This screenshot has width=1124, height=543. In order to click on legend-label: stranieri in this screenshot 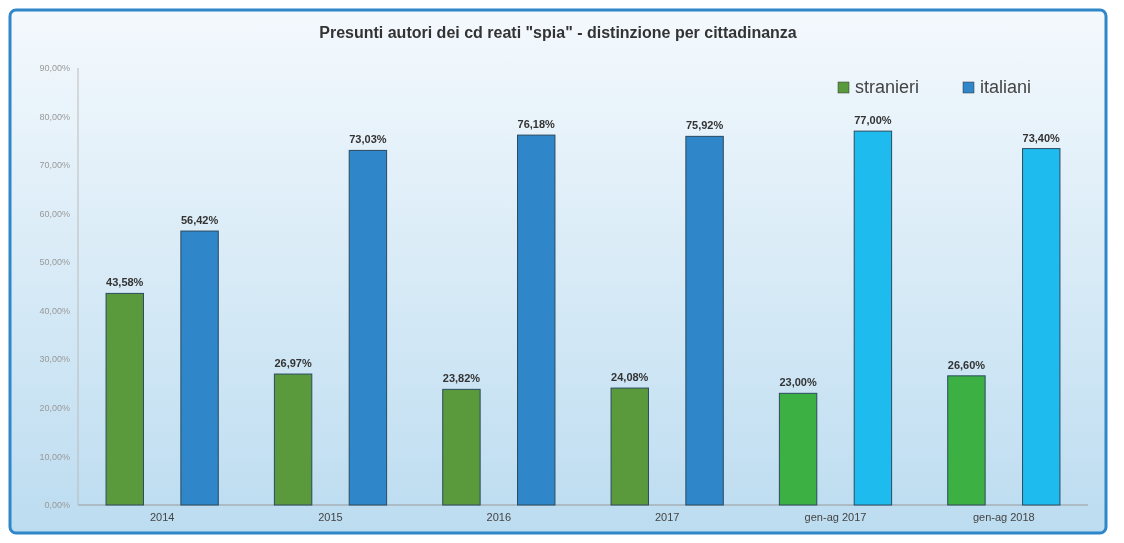, I will do `click(887, 87)`.